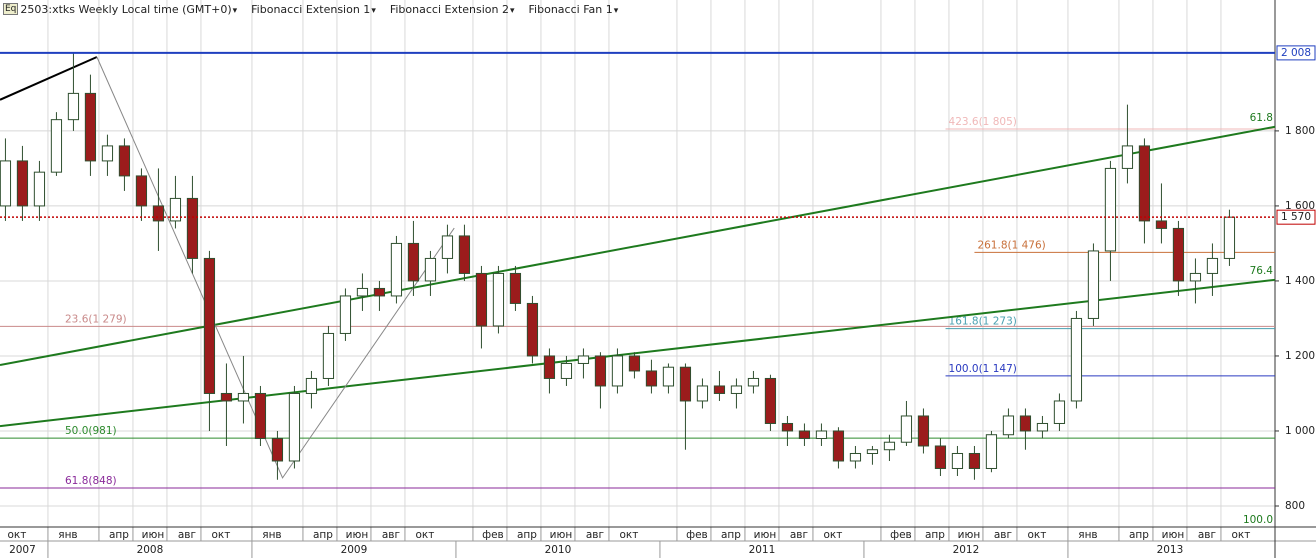 Image resolution: width=1316 pixels, height=558 pixels. What do you see at coordinates (1300, 131) in the screenshot?
I see `y-tick-label: 1 800` at bounding box center [1300, 131].